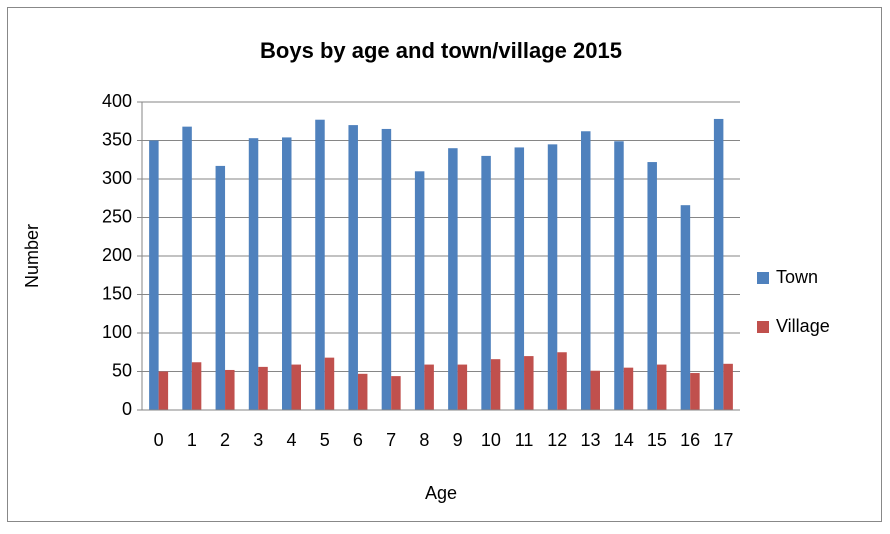  I want to click on x-tick-label: 17, so click(723, 440).